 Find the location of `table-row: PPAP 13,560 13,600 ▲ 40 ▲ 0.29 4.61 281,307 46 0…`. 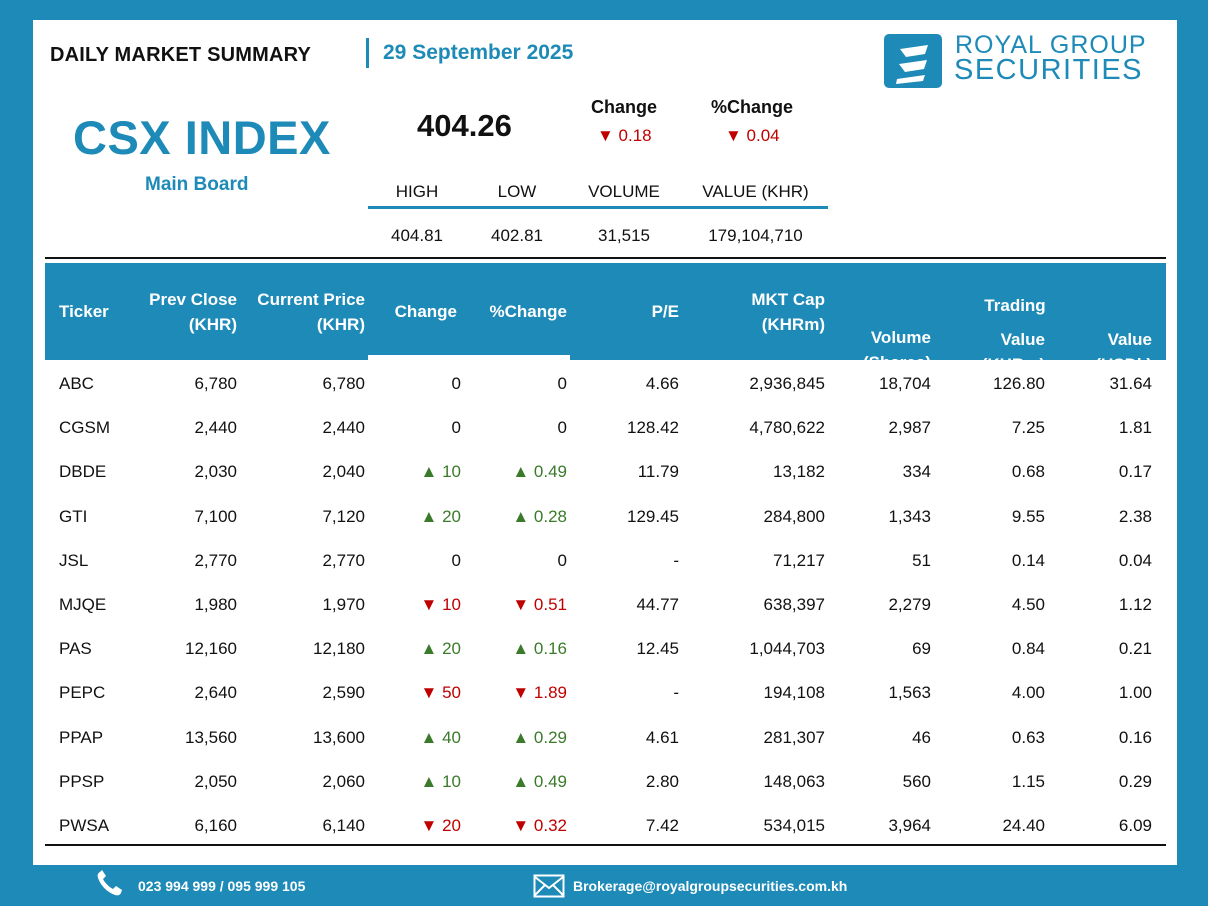

table-row: PPAP 13,560 13,600 ▲ 40 ▲ 0.29 4.61 281,307 46 0… is located at coordinates (605, 738).